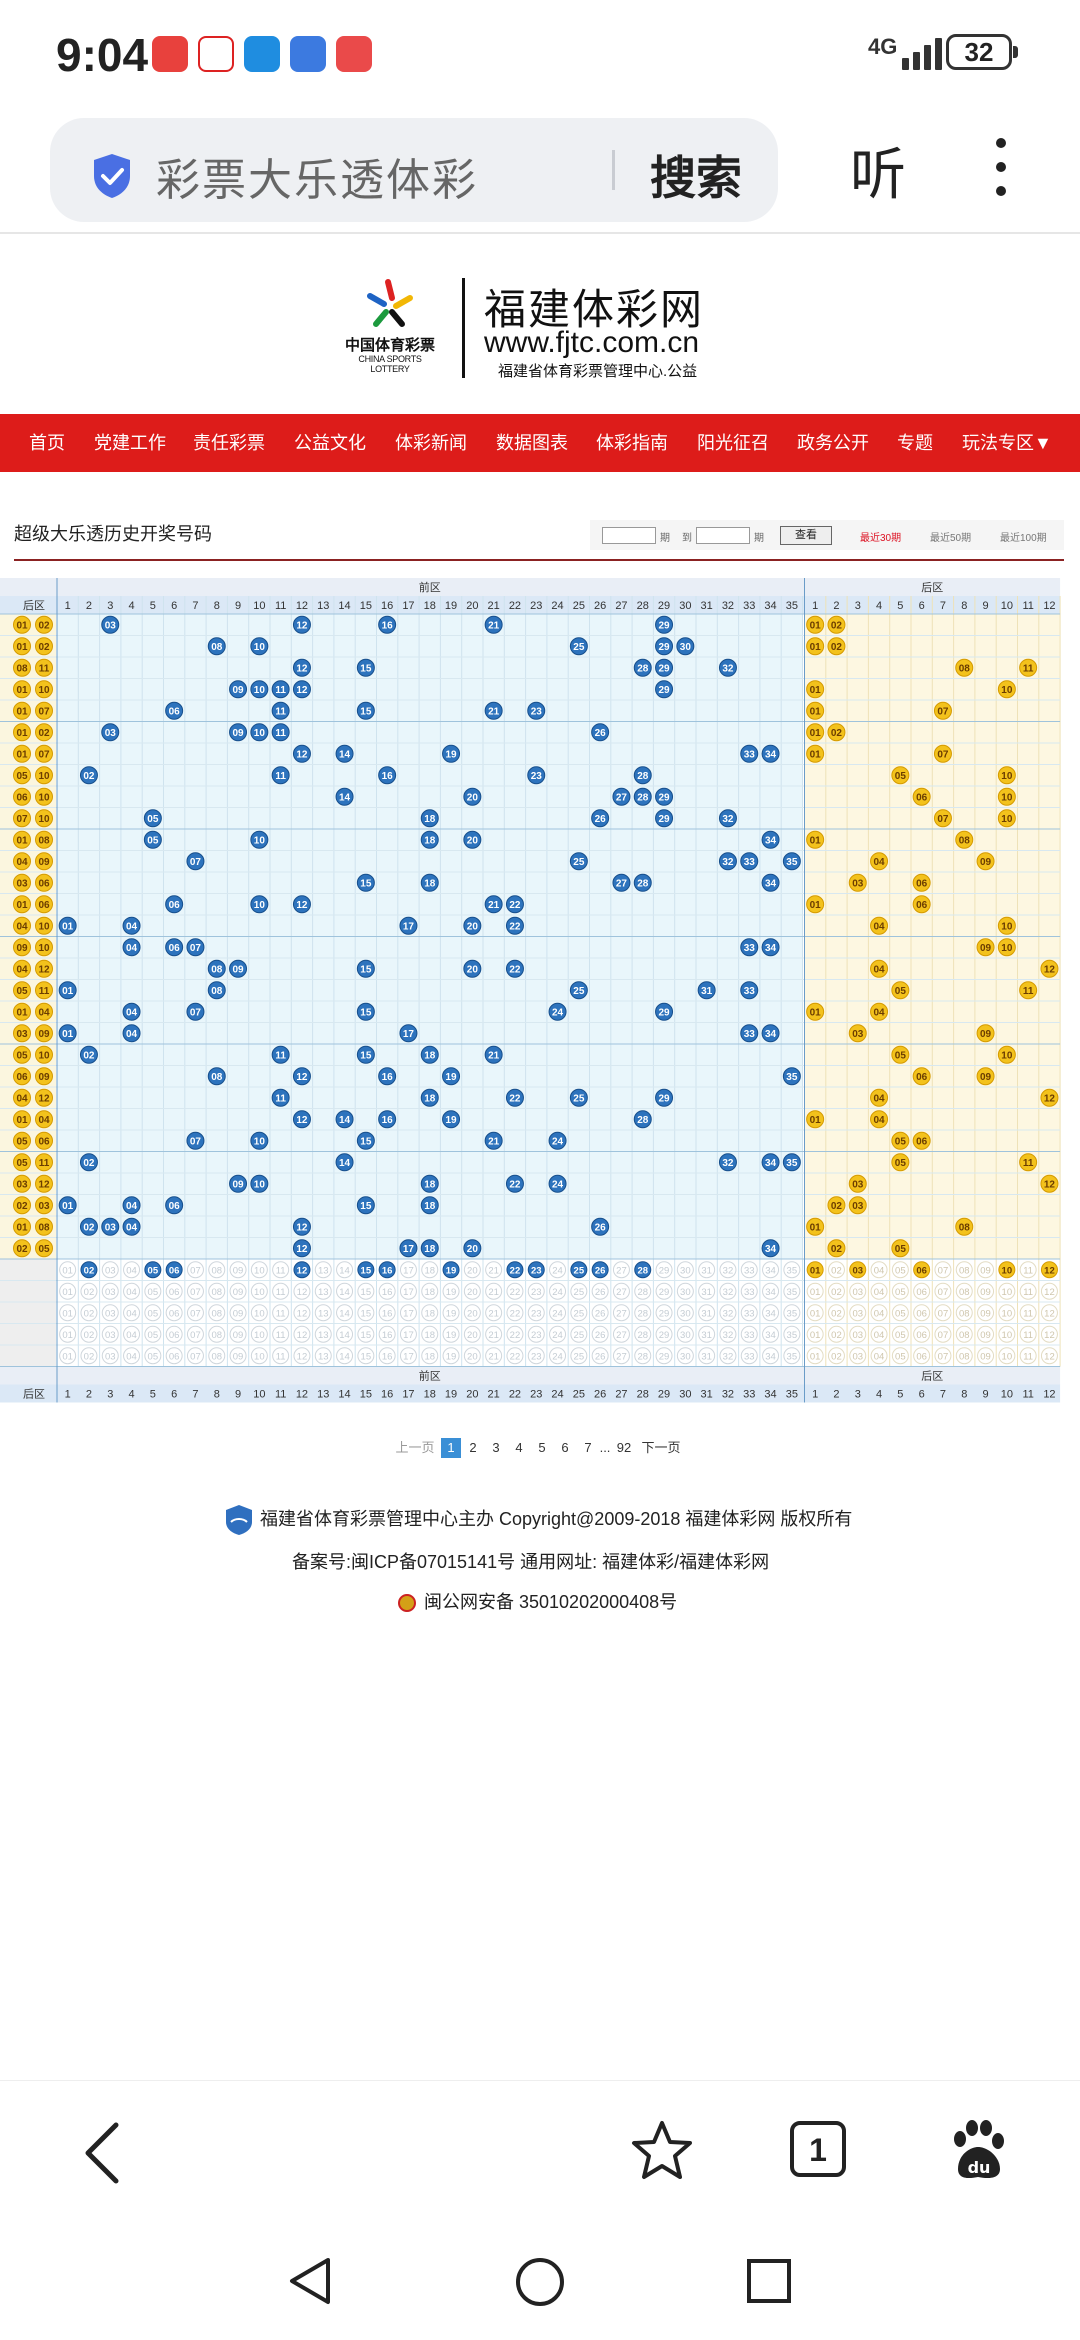  I want to click on tabs-button: 1, so click(818, 2149).